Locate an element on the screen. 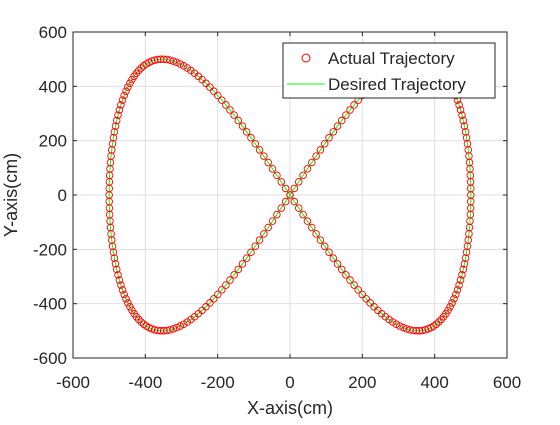 This screenshot has height=425, width=560. legend-box is located at coordinates (389, 70).